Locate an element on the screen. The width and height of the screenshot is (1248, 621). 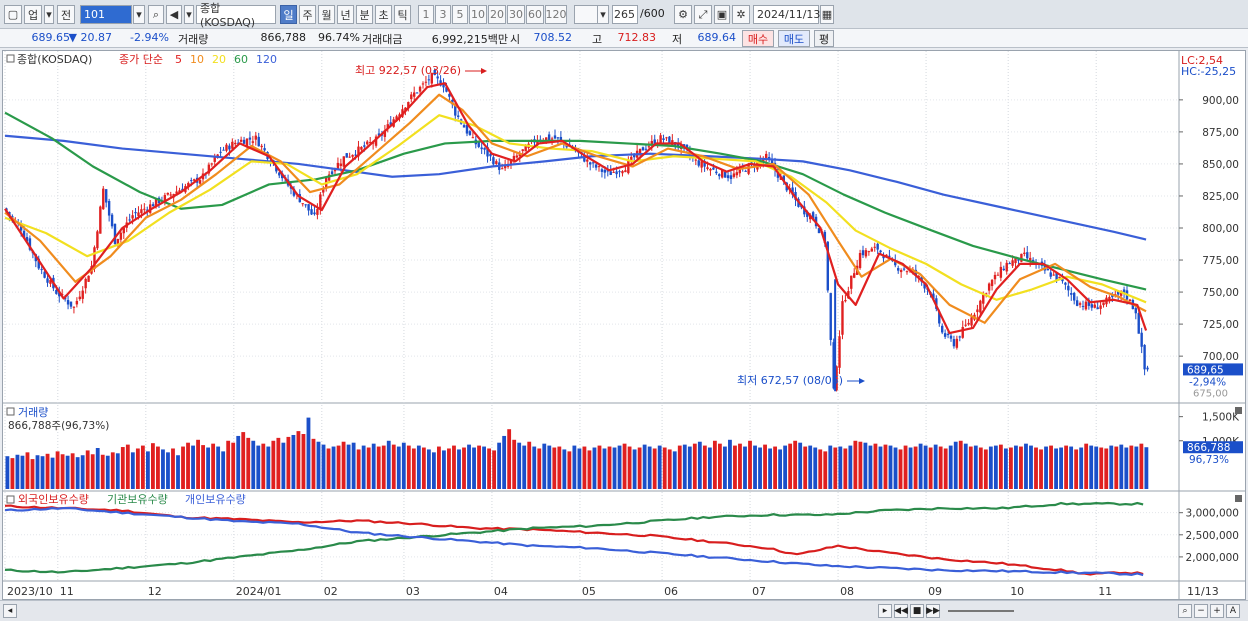
period-button: 분 is located at coordinates (364, 14).